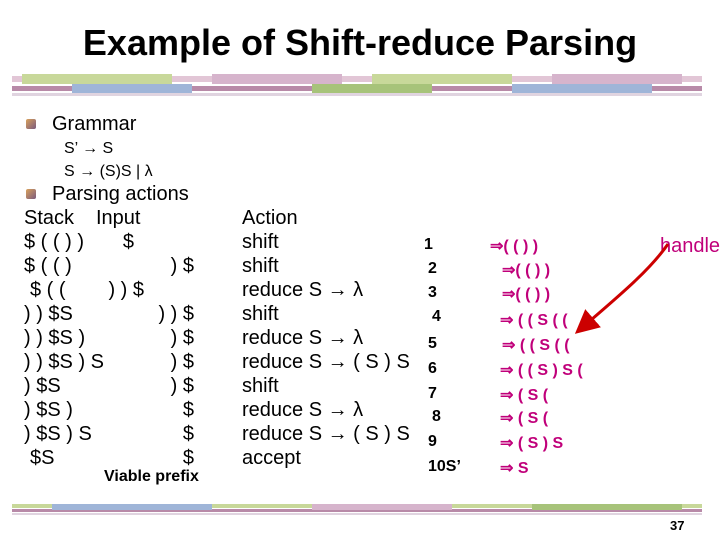 This screenshot has height=540, width=720. What do you see at coordinates (436, 316) in the screenshot?
I see `step-number: 4` at bounding box center [436, 316].